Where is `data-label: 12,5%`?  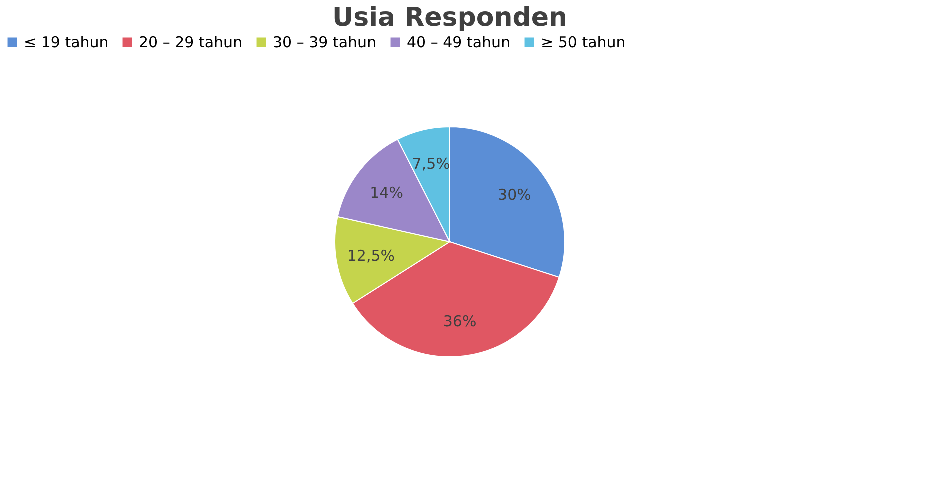
data-label: 12,5% is located at coordinates (371, 255).